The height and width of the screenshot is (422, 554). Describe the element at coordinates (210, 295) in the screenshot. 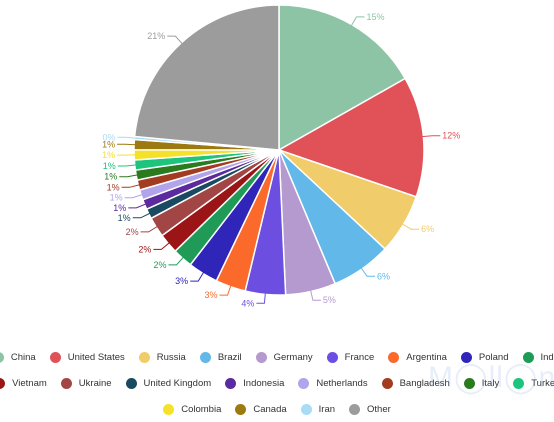

I see `slice-label-argentina: 3%` at that location.